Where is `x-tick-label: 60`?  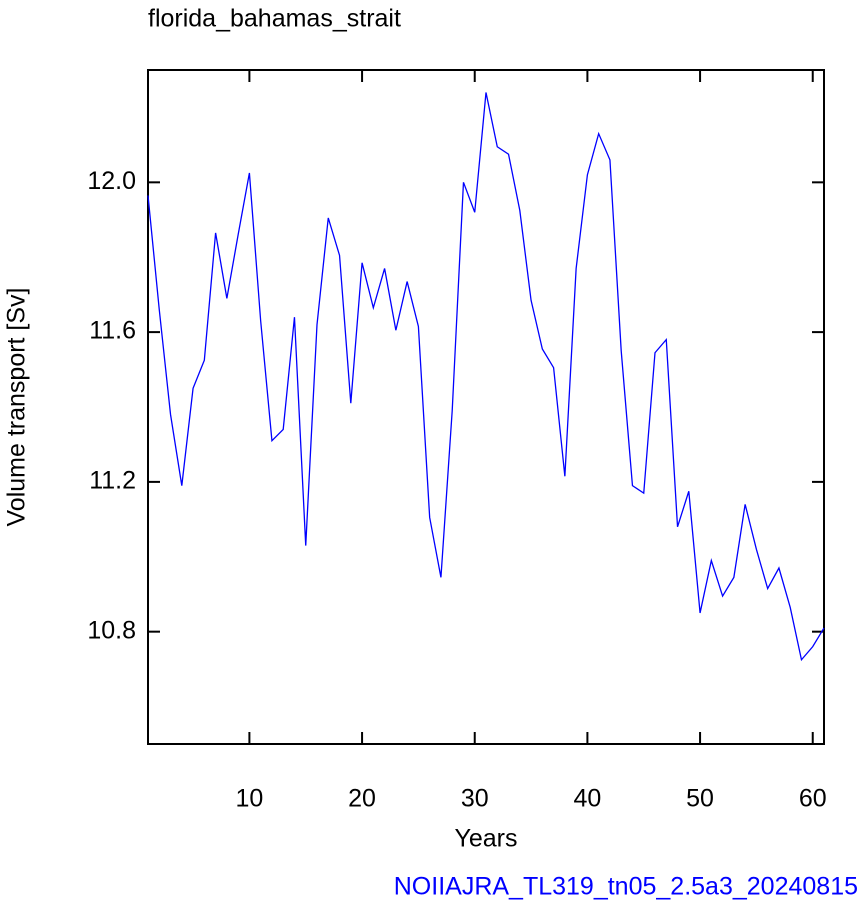 x-tick-label: 60 is located at coordinates (813, 799).